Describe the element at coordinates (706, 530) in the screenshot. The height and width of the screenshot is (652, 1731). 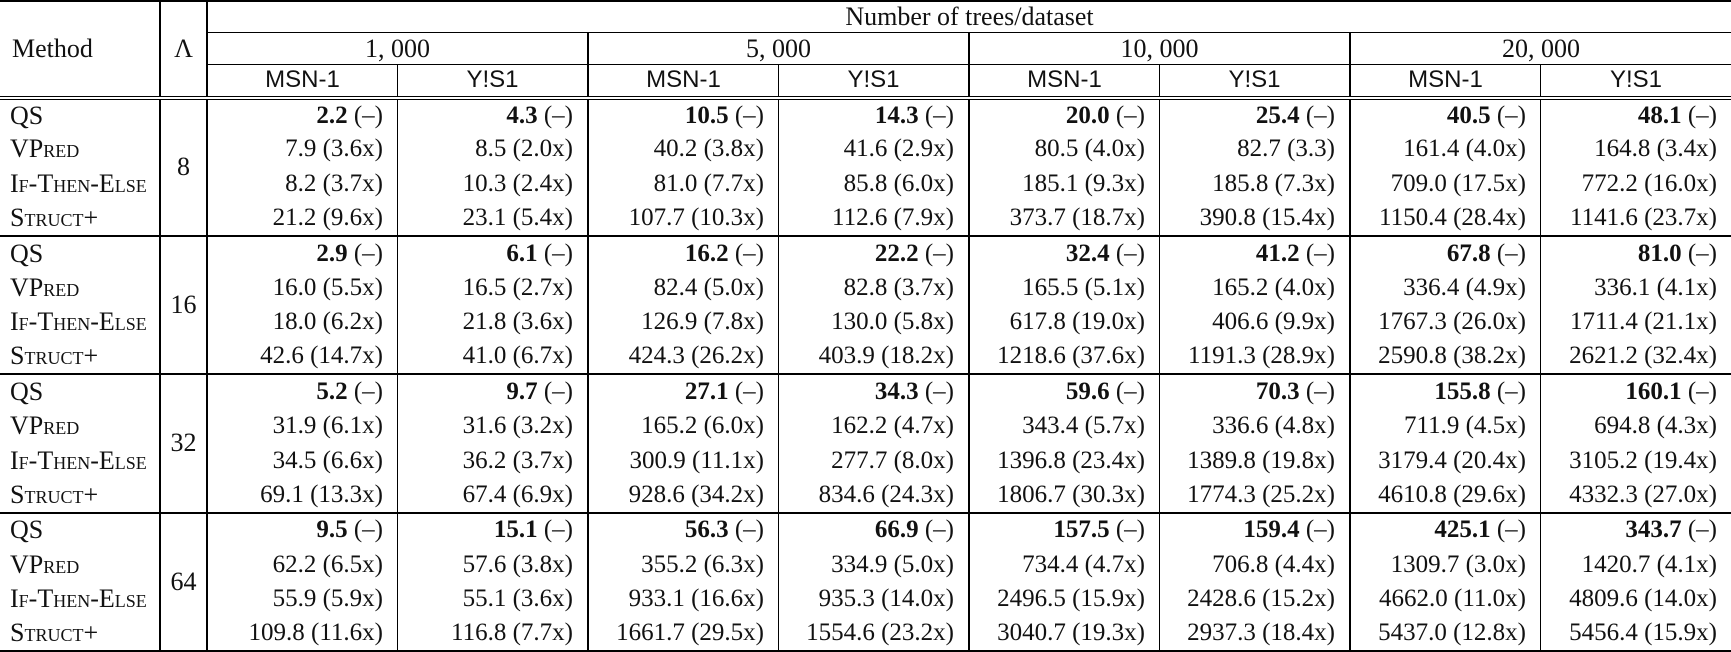
I see `timing-value: 56.3` at that location.